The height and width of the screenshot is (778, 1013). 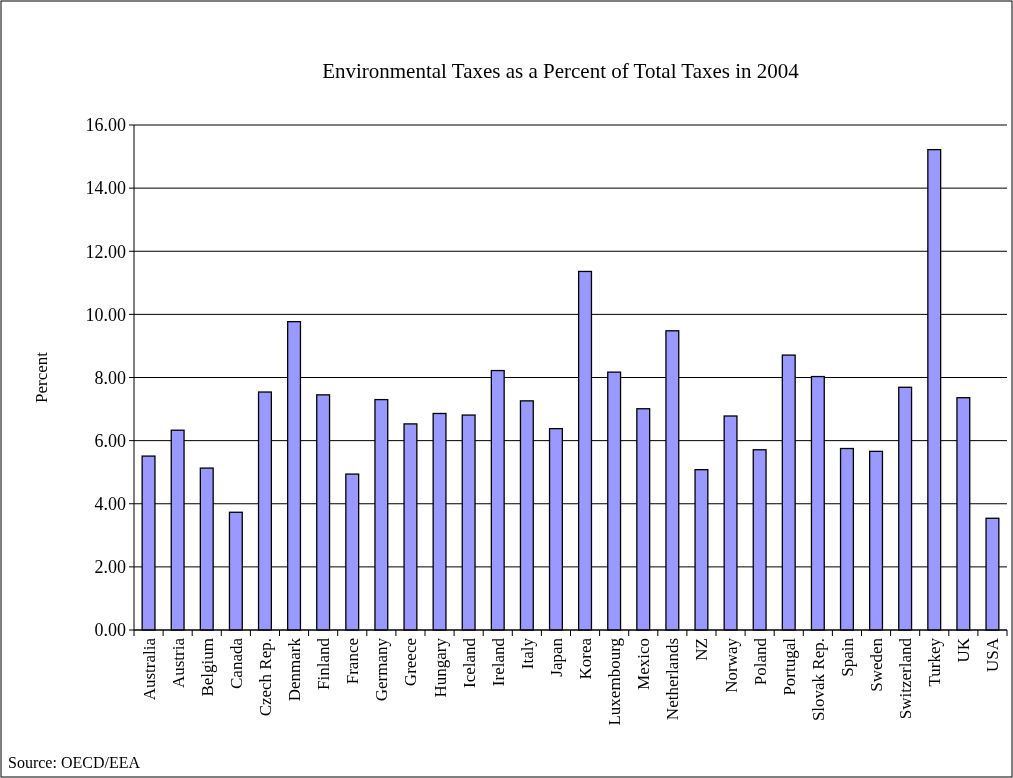 What do you see at coordinates (906, 678) in the screenshot?
I see `x-tick-label: Switzerland` at bounding box center [906, 678].